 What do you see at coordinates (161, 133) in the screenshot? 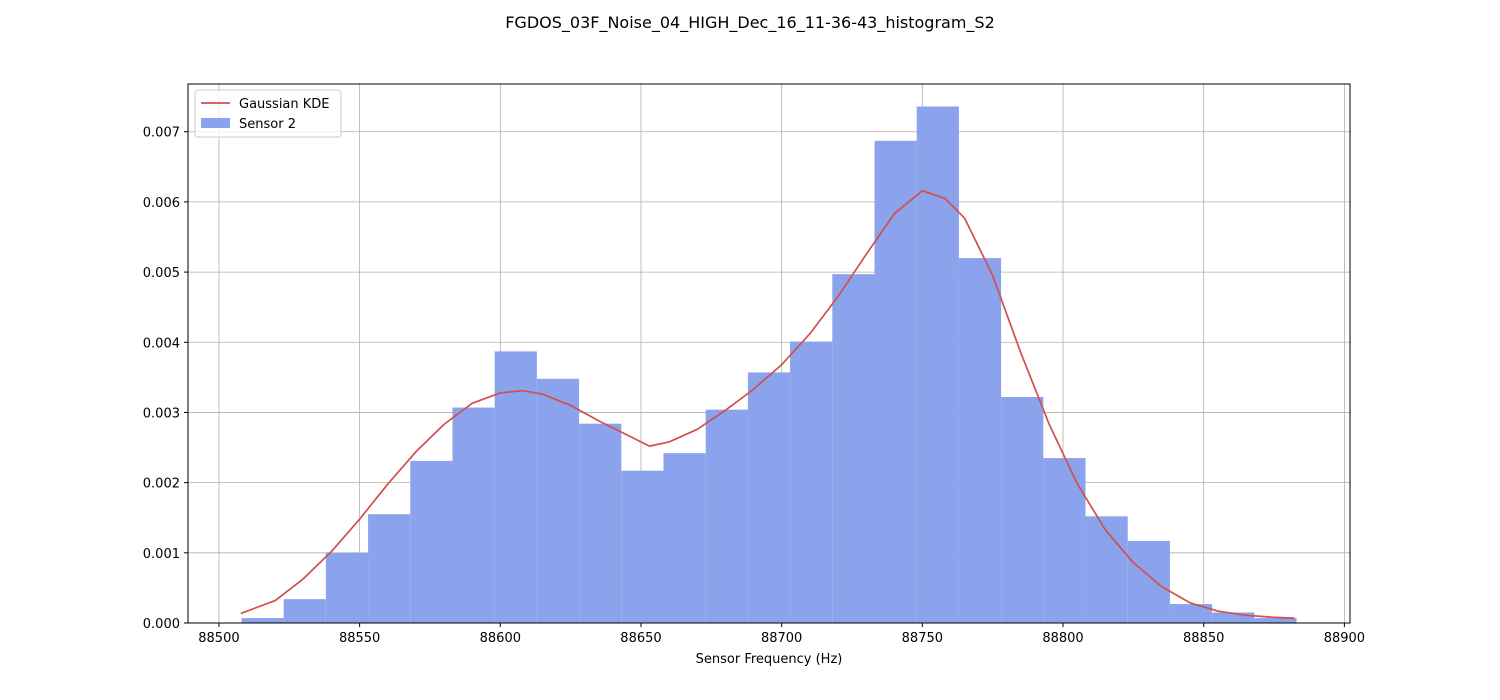
I see `y-tick-label-7: 0.007` at bounding box center [161, 133].